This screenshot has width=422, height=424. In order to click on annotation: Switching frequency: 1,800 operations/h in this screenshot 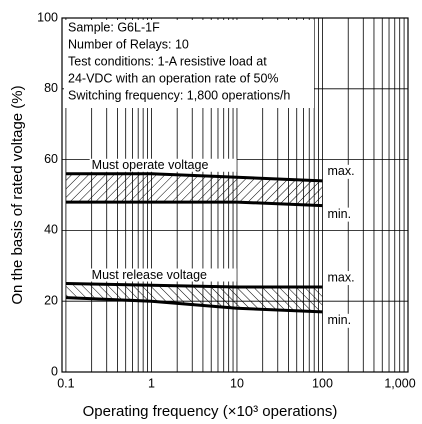, I will do `click(179, 95)`.